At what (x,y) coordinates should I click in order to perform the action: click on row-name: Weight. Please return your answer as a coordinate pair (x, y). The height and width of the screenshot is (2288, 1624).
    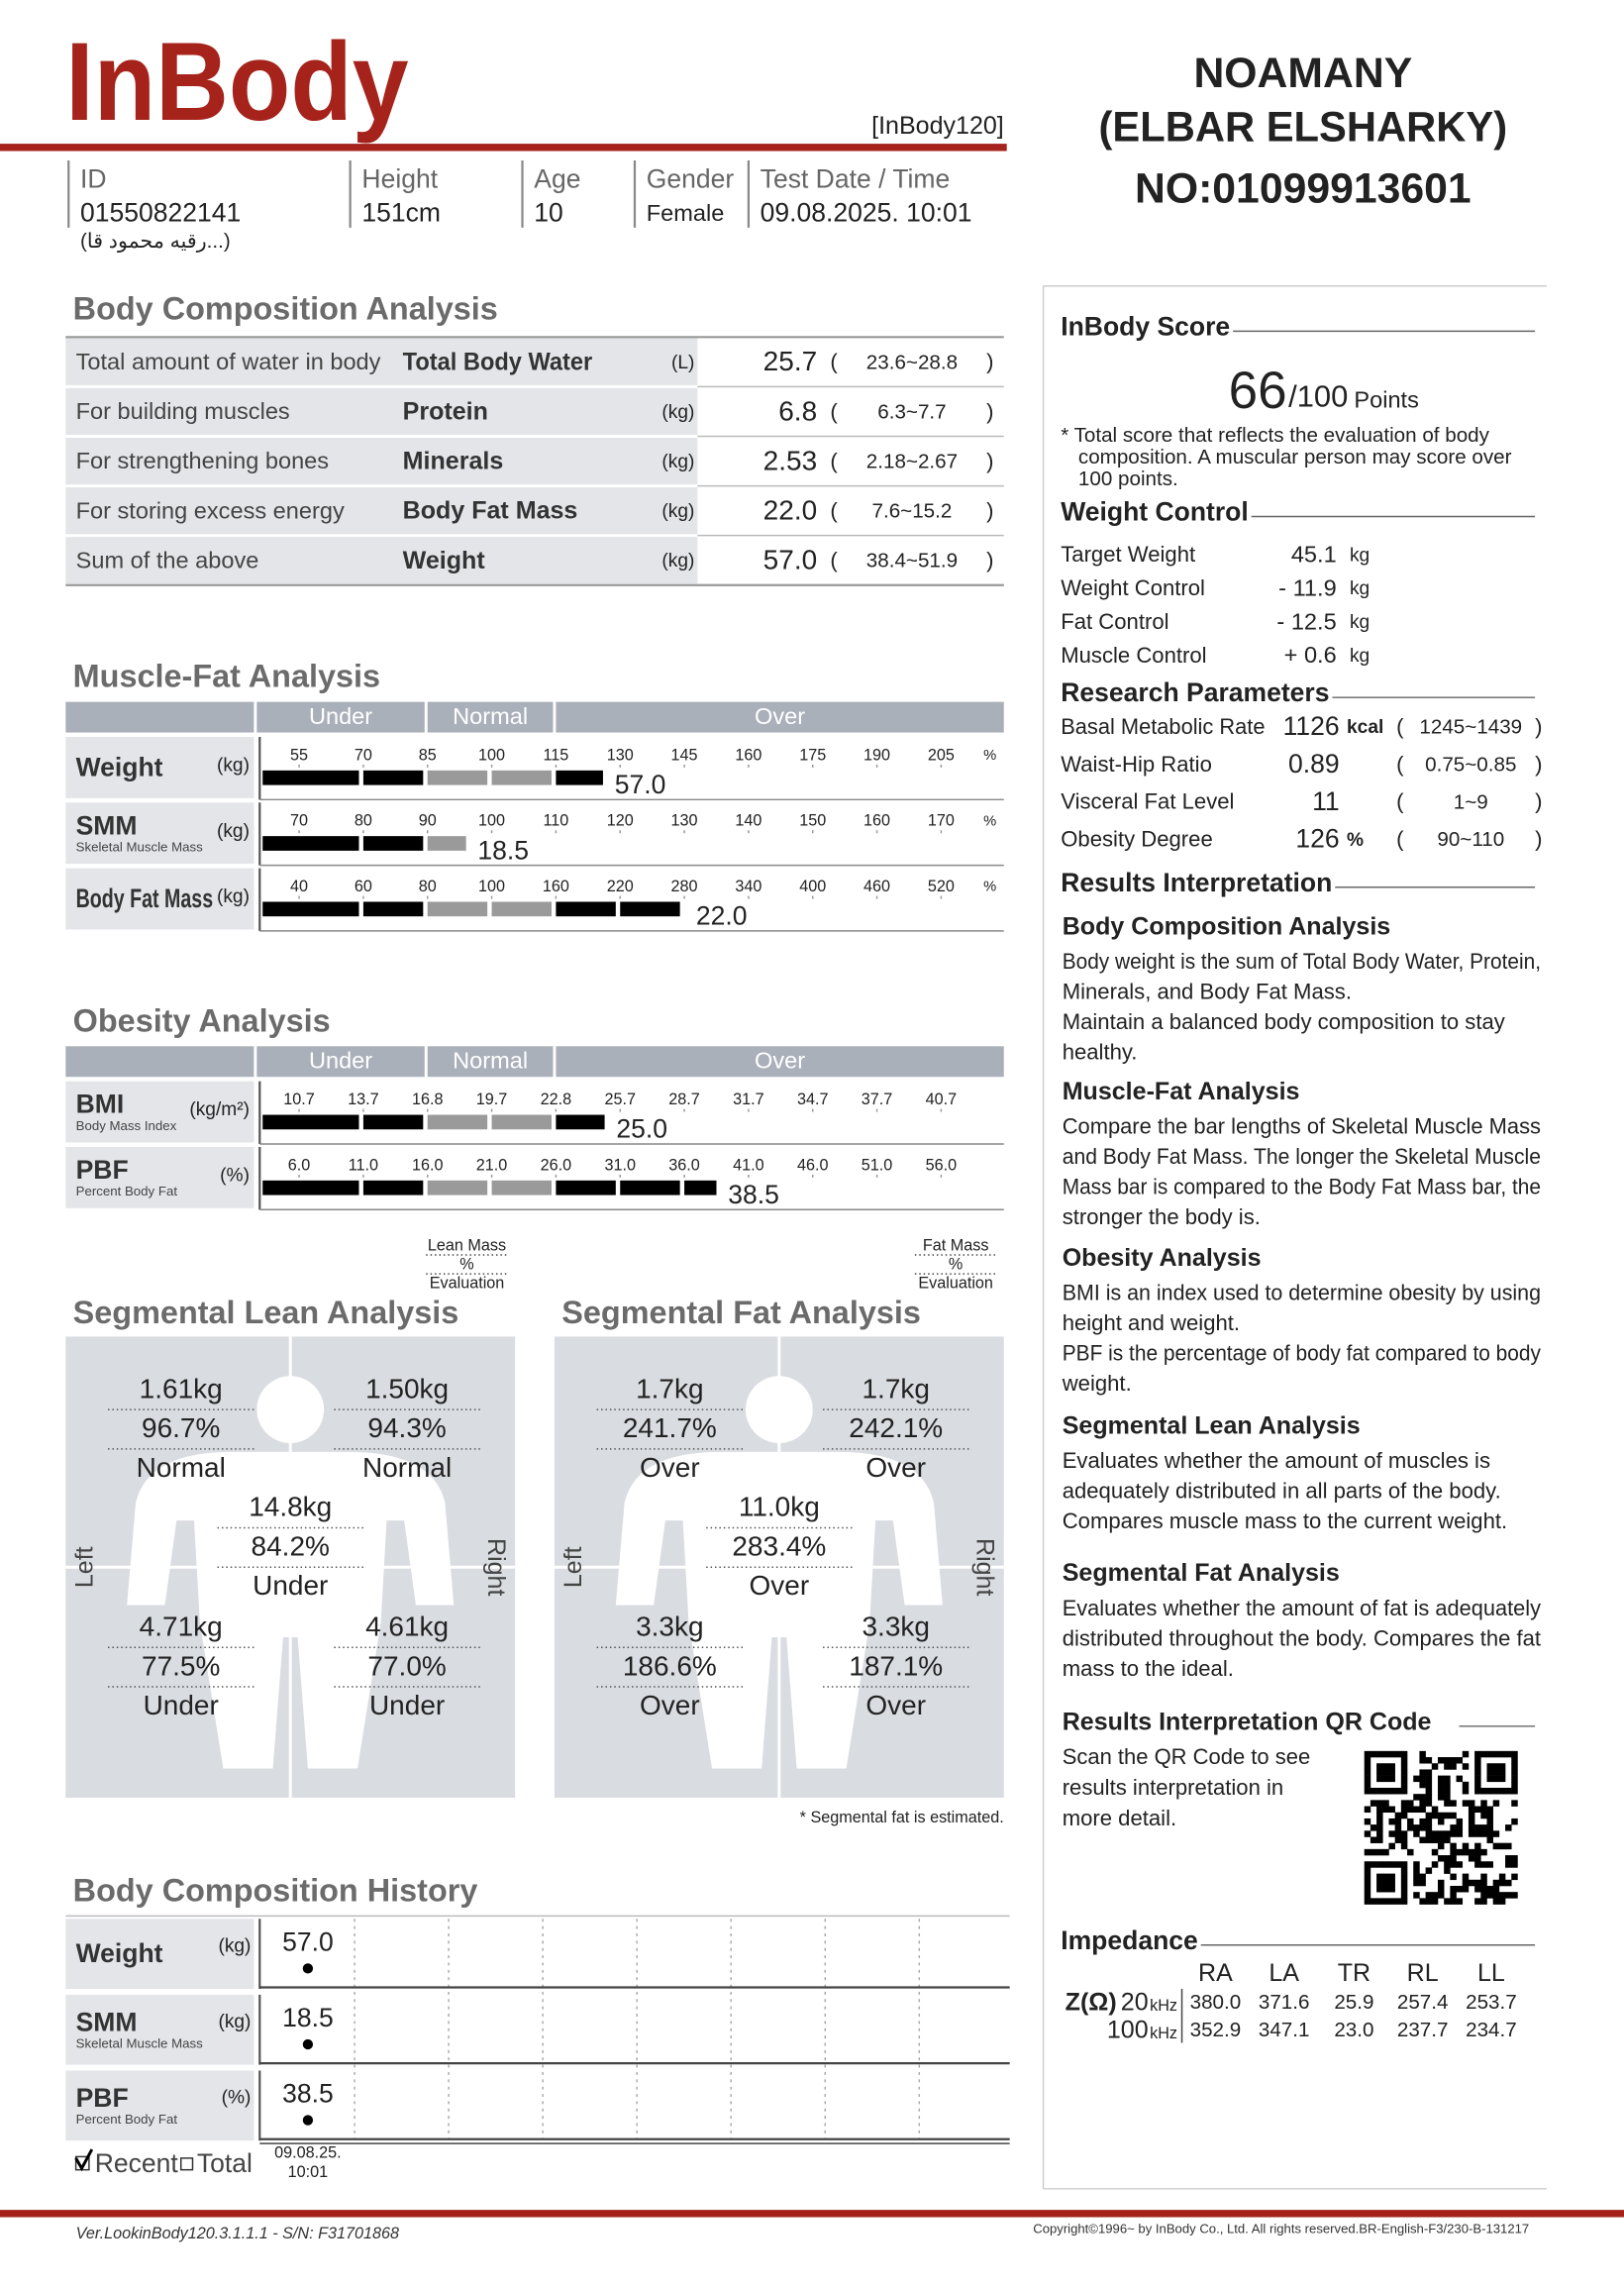
    Looking at the image, I should click on (444, 560).